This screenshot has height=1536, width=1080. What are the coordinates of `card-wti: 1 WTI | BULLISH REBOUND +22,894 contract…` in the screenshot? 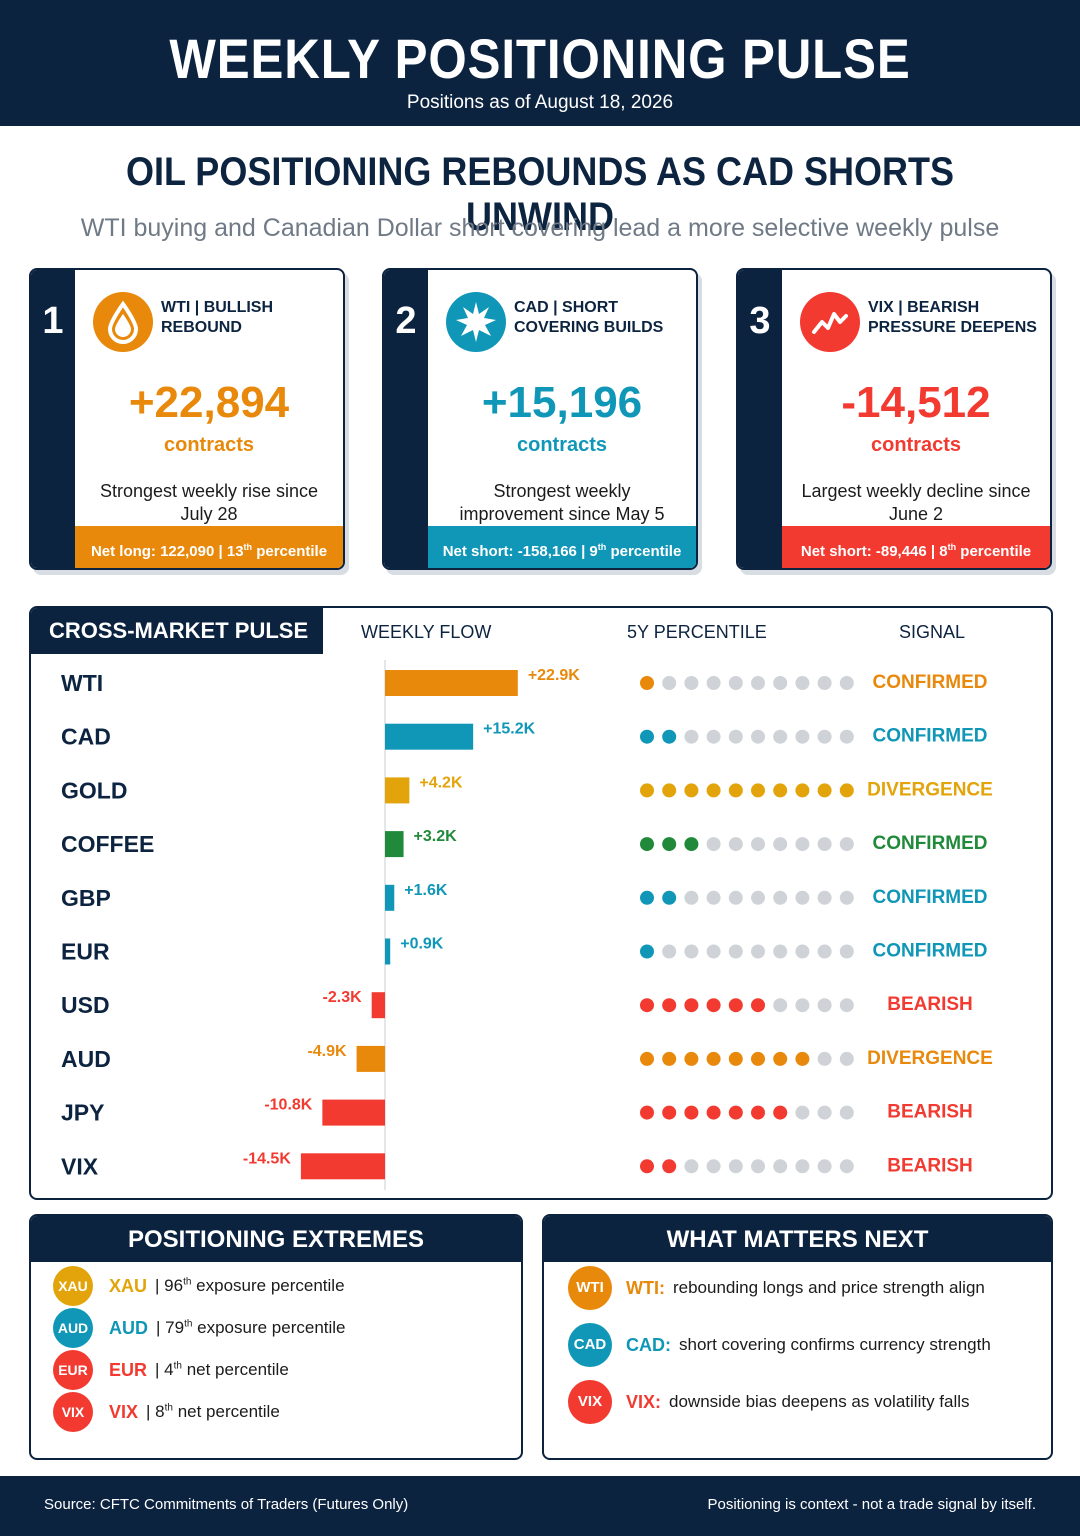 It's located at (187, 419).